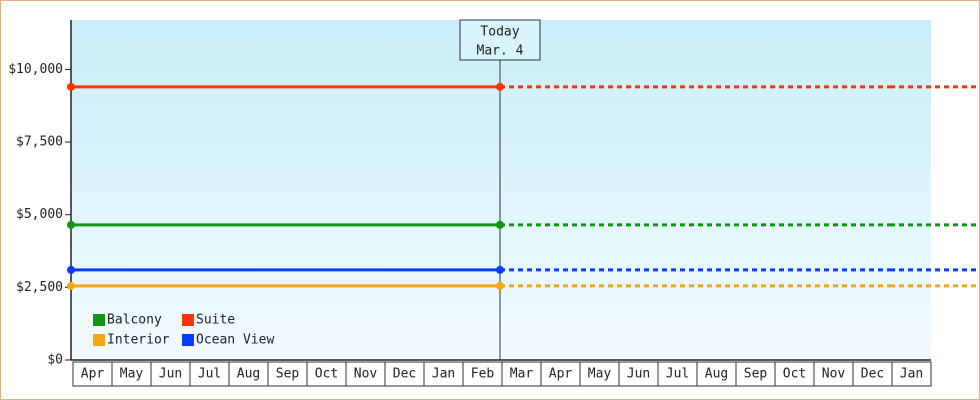  Describe the element at coordinates (215, 320) in the screenshot. I see `legend-label: Suite` at that location.